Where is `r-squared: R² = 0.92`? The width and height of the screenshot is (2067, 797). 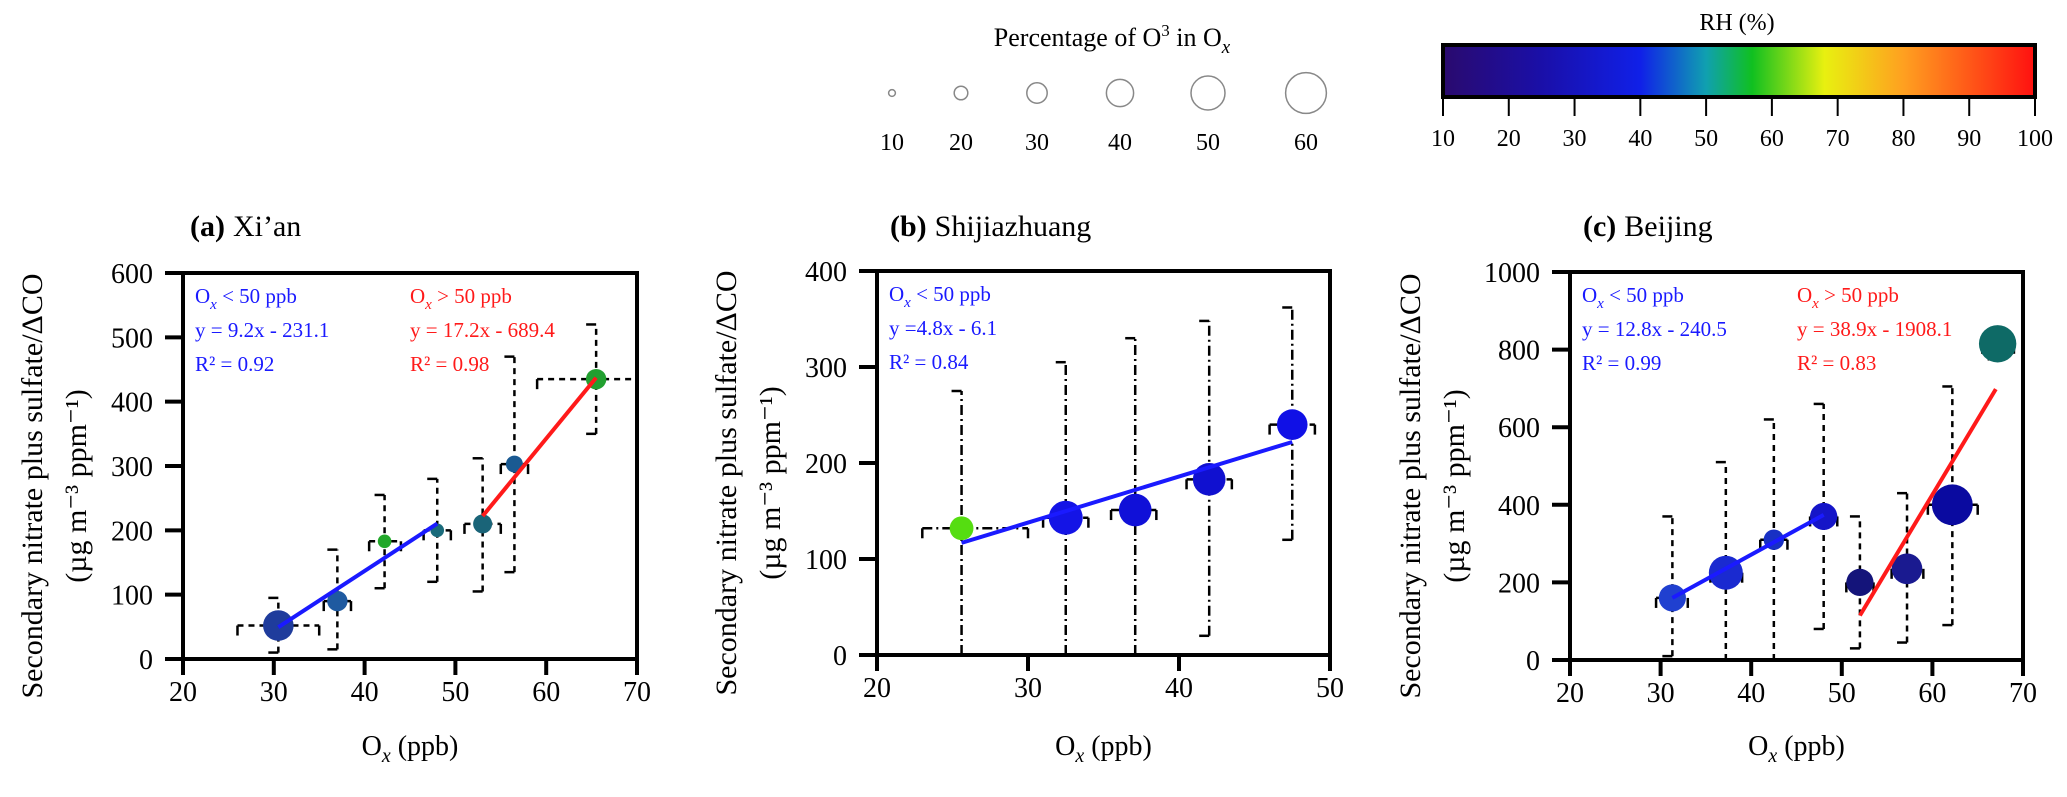 r-squared: R² = 0.92 is located at coordinates (234, 364).